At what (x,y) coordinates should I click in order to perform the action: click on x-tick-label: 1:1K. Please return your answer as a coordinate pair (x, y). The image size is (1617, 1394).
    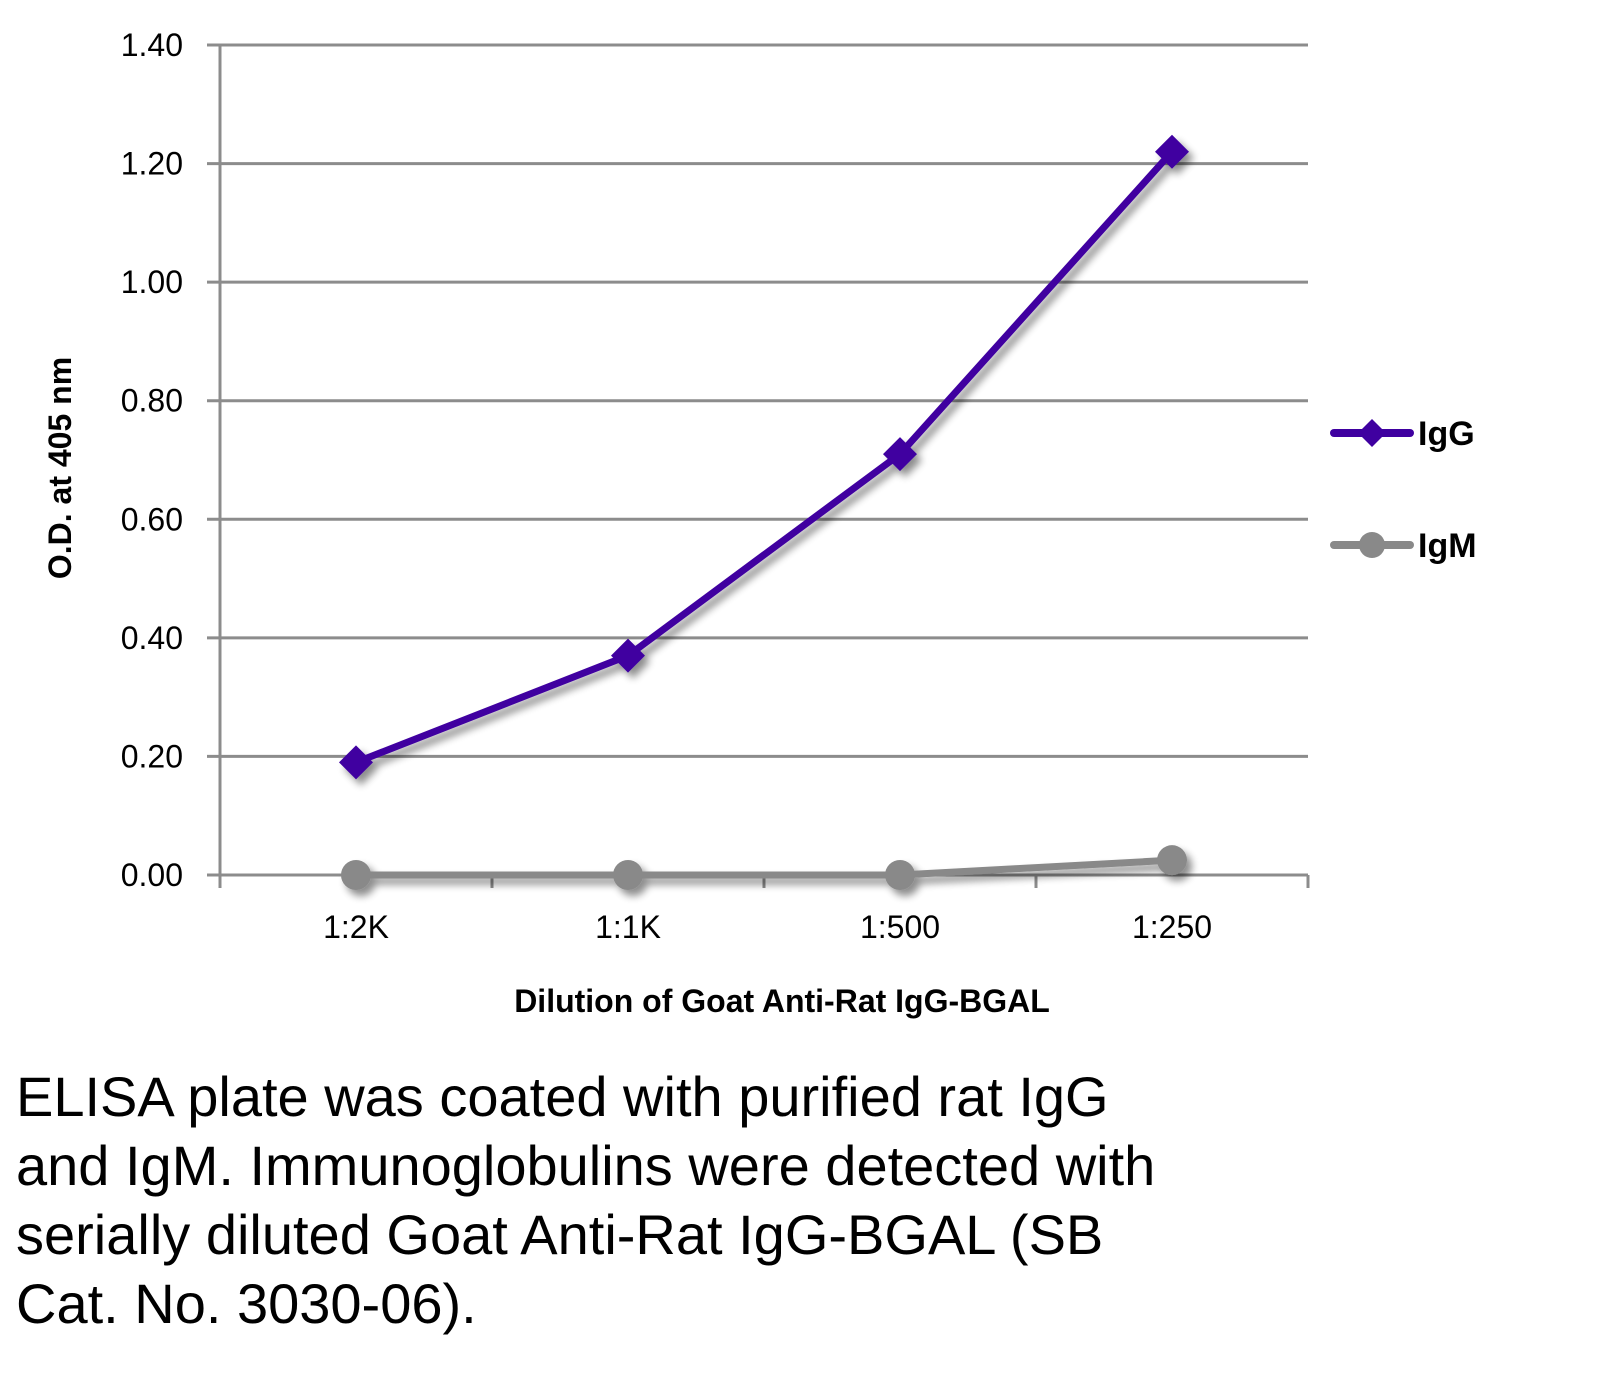
    Looking at the image, I should click on (628, 927).